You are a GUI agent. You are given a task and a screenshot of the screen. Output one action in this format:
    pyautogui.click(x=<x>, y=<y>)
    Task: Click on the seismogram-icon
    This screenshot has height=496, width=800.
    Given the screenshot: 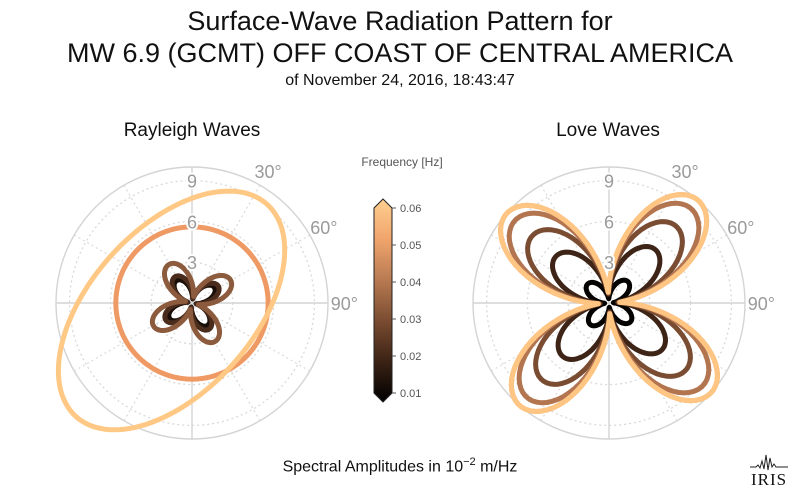 What is the action you would take?
    pyautogui.click(x=769, y=462)
    